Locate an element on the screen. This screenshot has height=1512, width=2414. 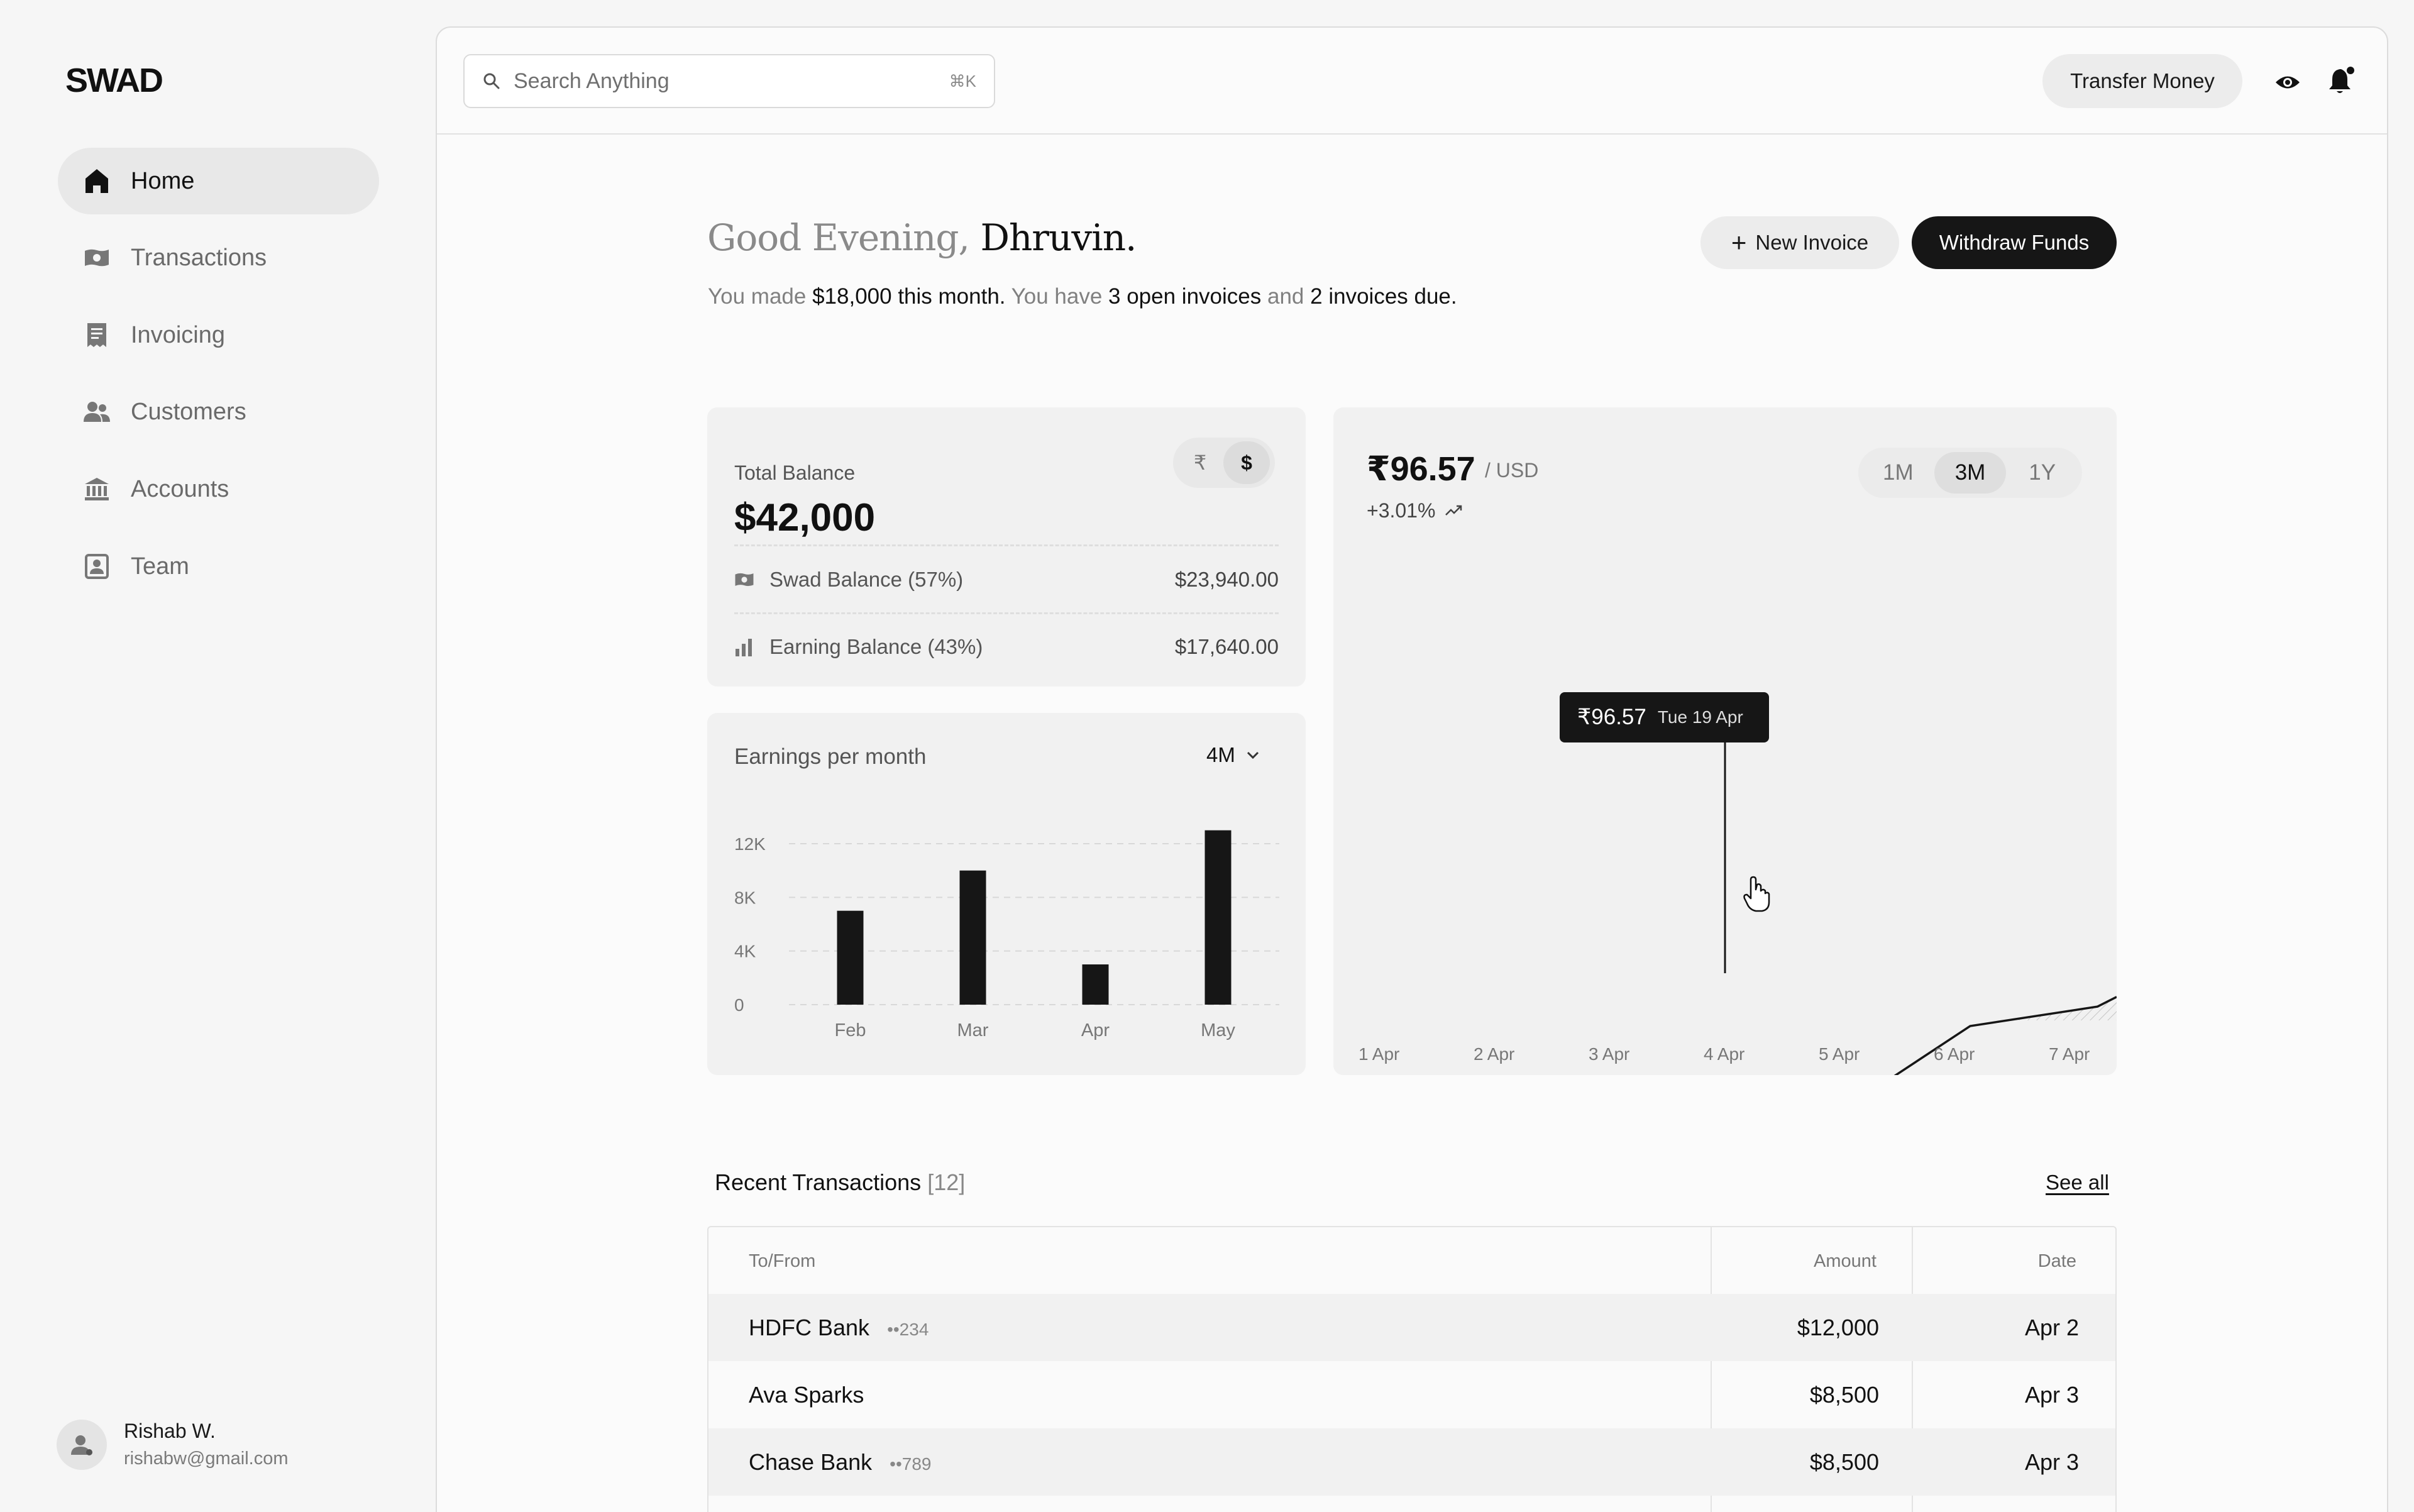
earning-balance-row: Earning Balance (43%) $17,640.00 is located at coordinates (1006, 647).